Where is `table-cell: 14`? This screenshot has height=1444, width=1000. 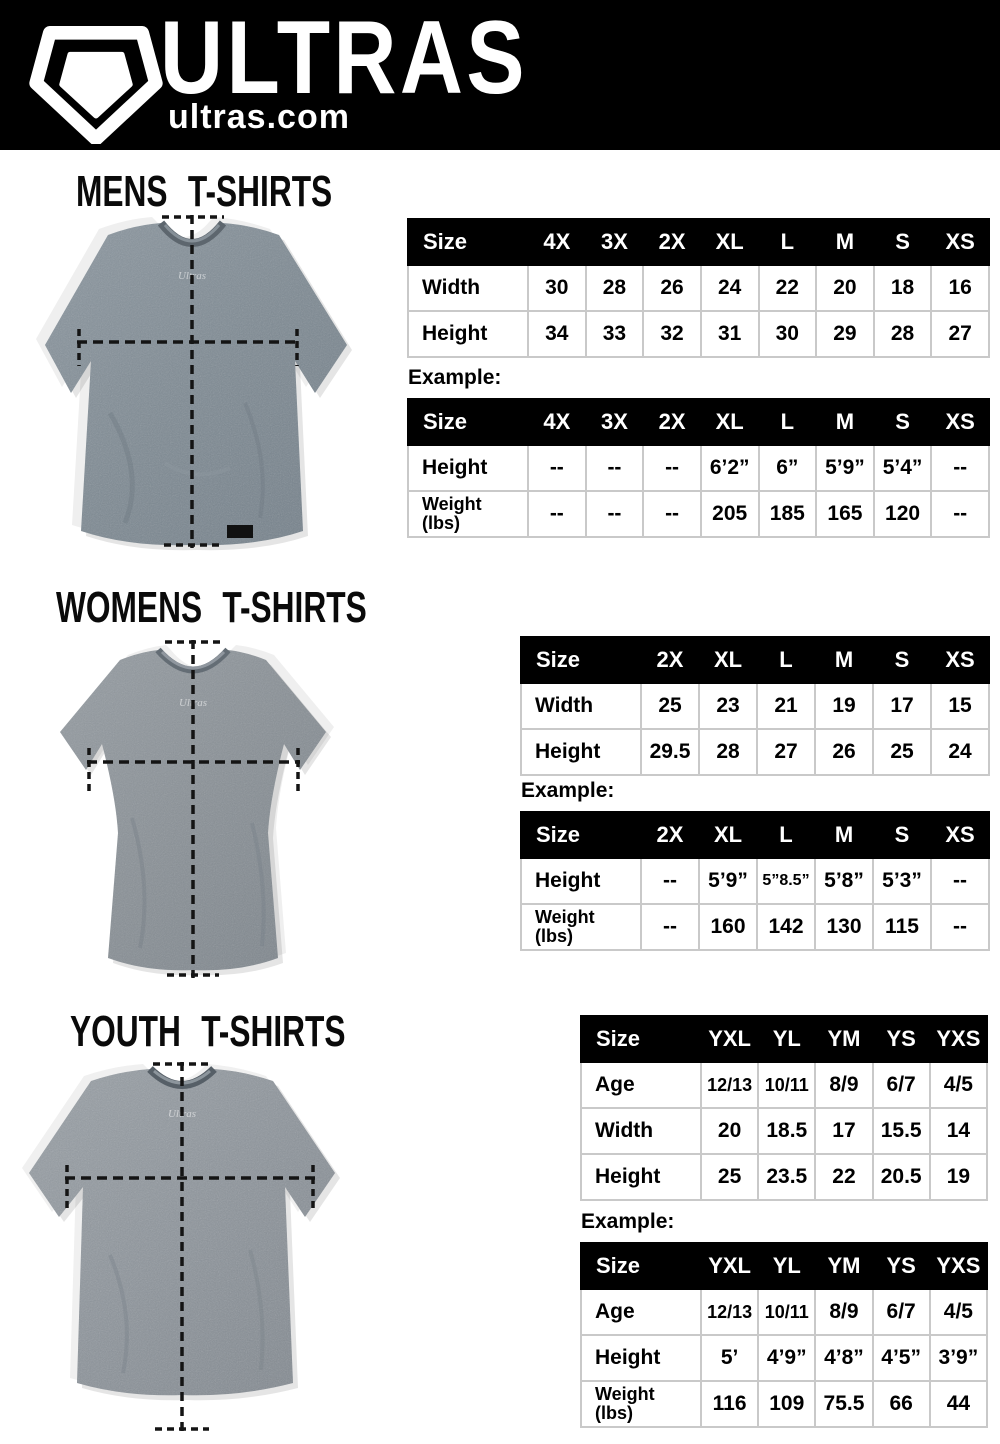
table-cell: 14 is located at coordinates (958, 1131).